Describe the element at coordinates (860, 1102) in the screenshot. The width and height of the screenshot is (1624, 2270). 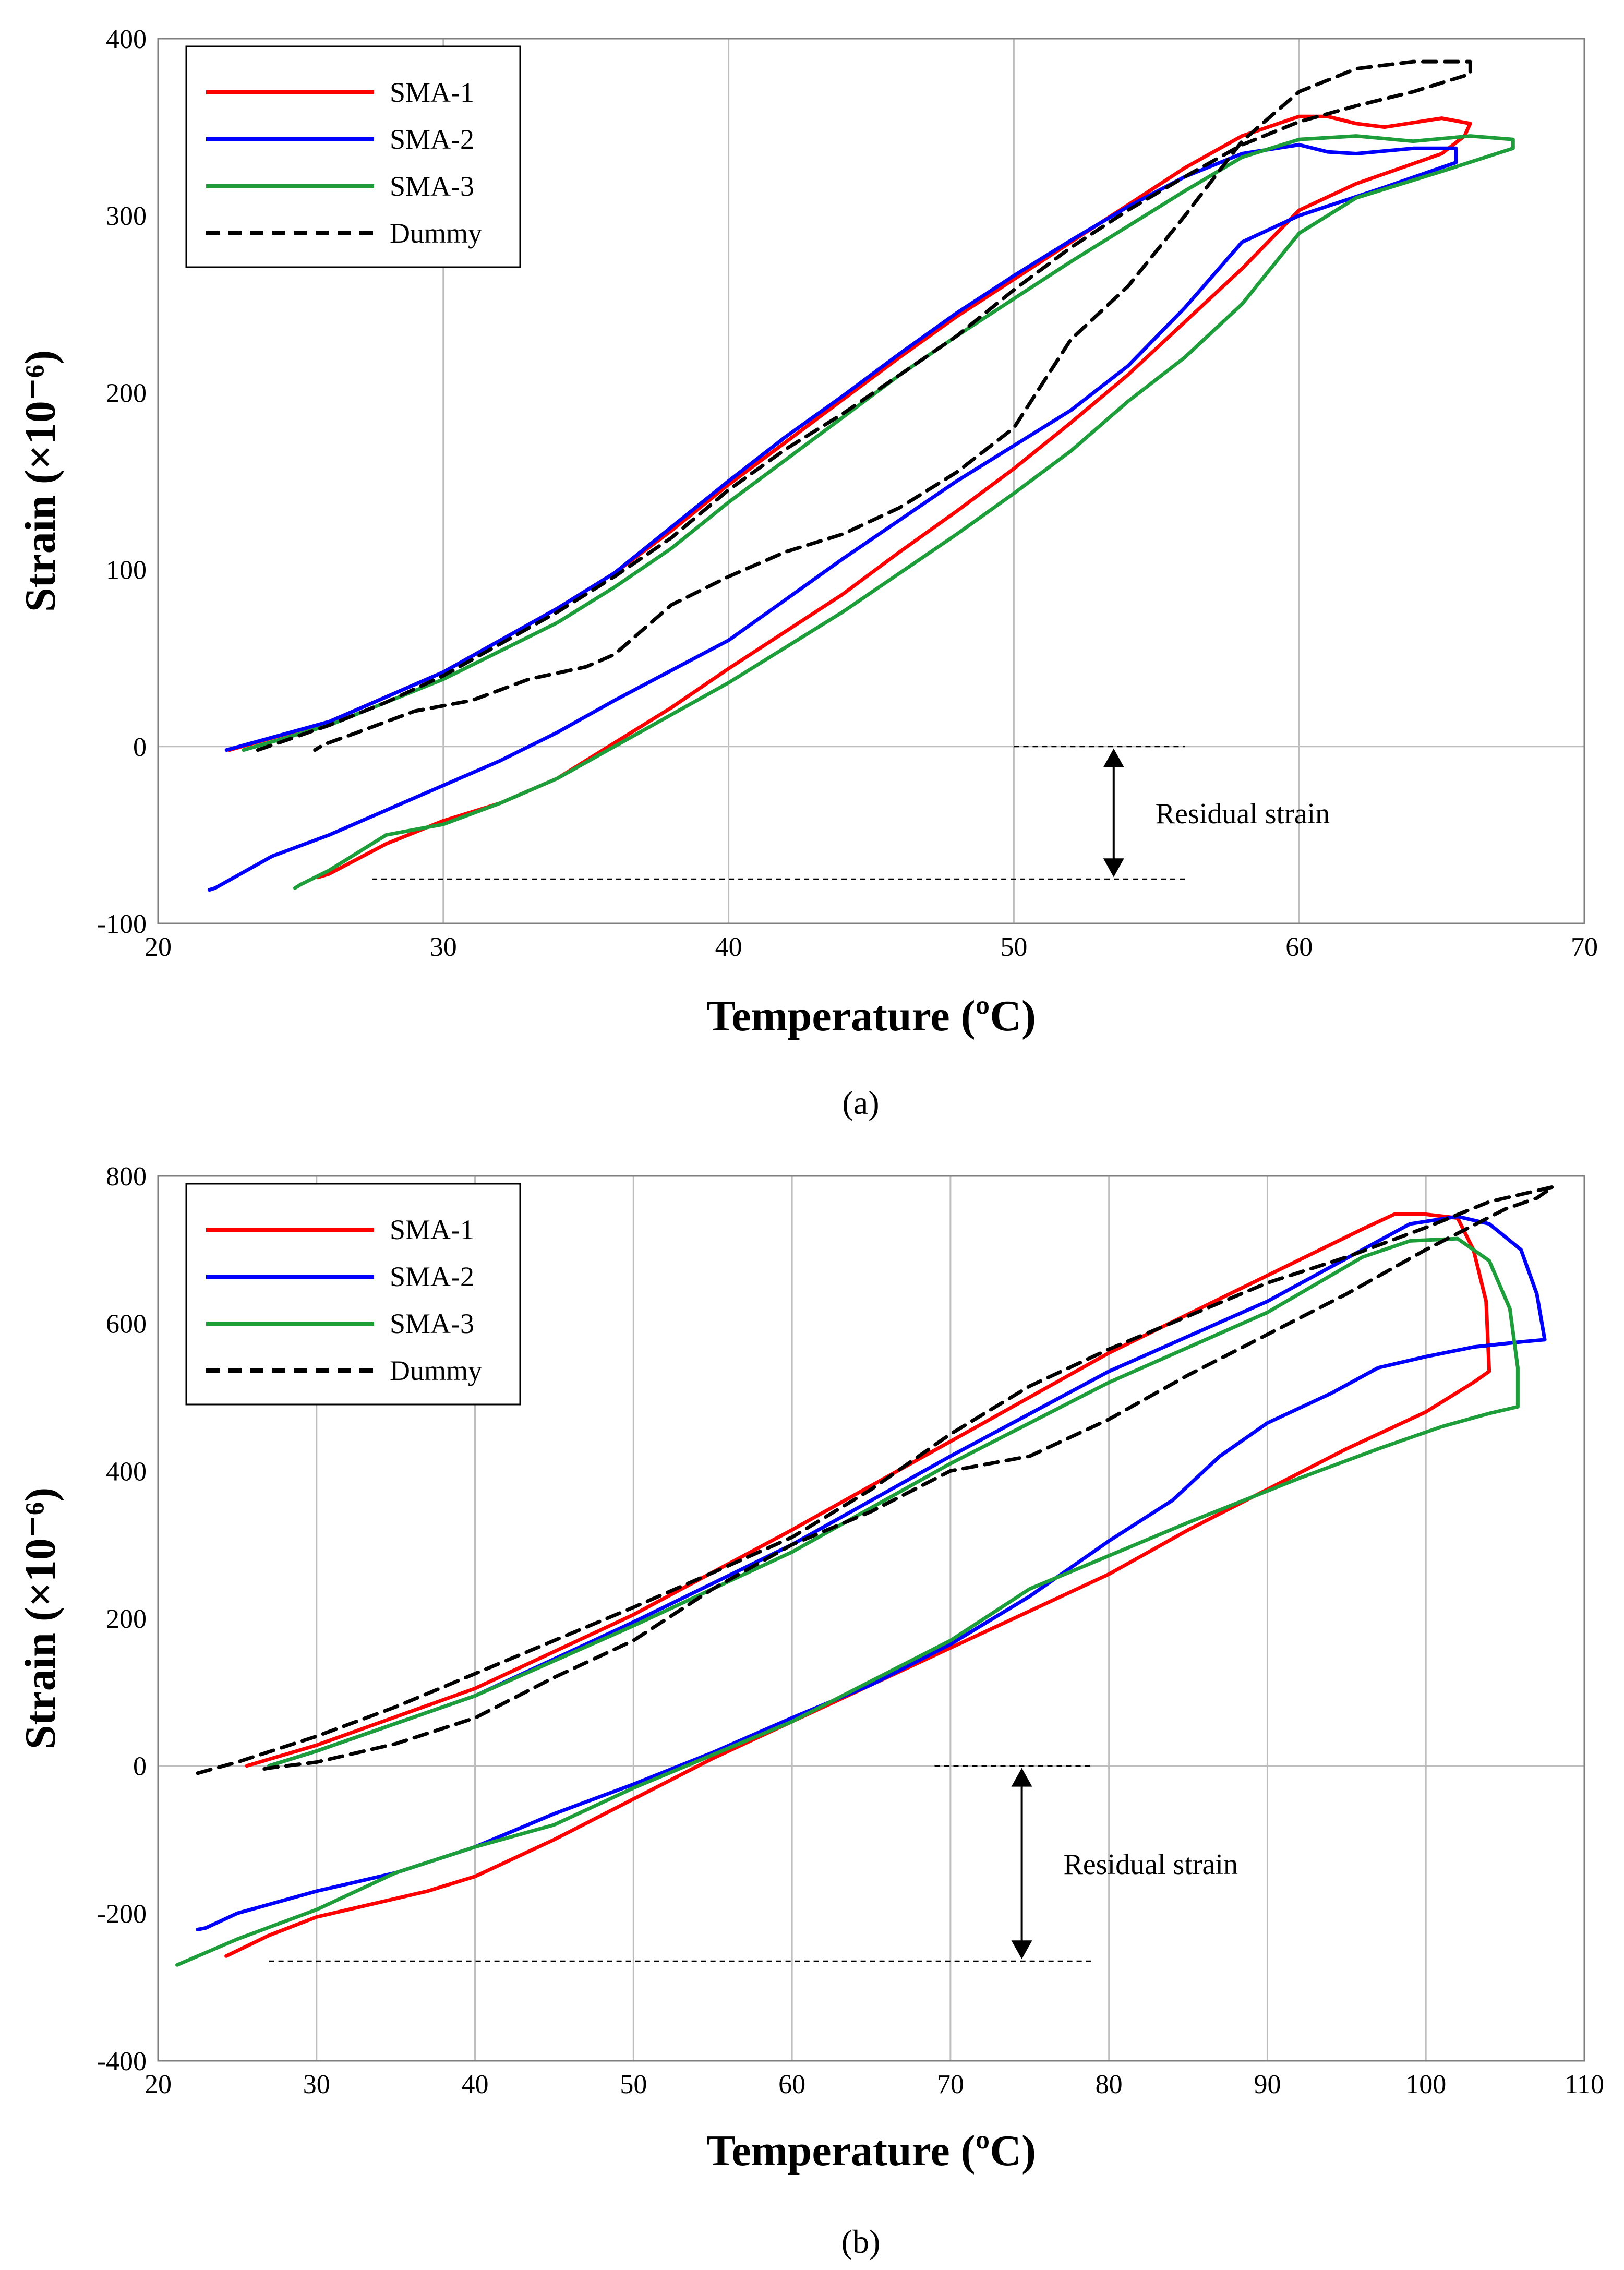
I see `panel-label: (a)` at that location.